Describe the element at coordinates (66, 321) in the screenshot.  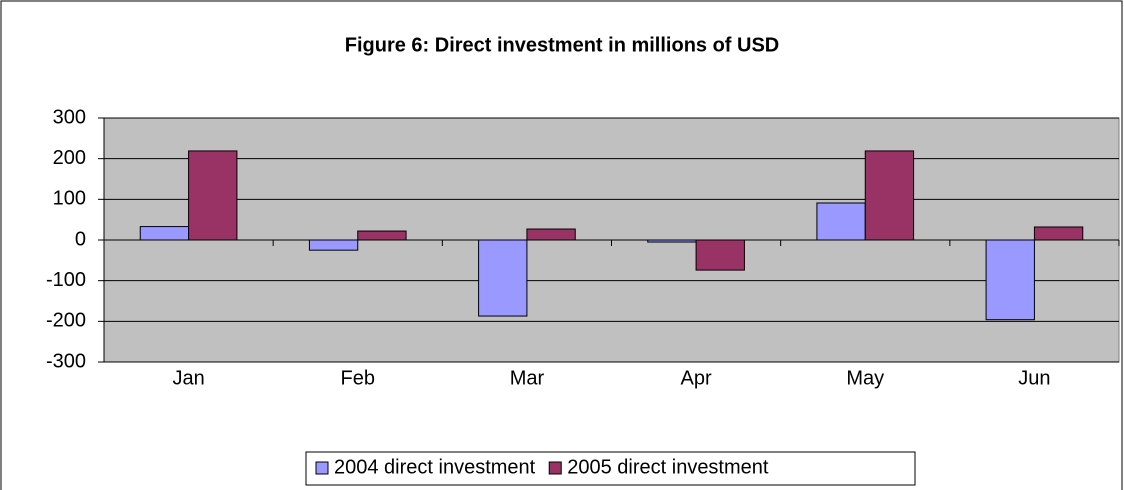
I see `y-tick-label: -200` at that location.